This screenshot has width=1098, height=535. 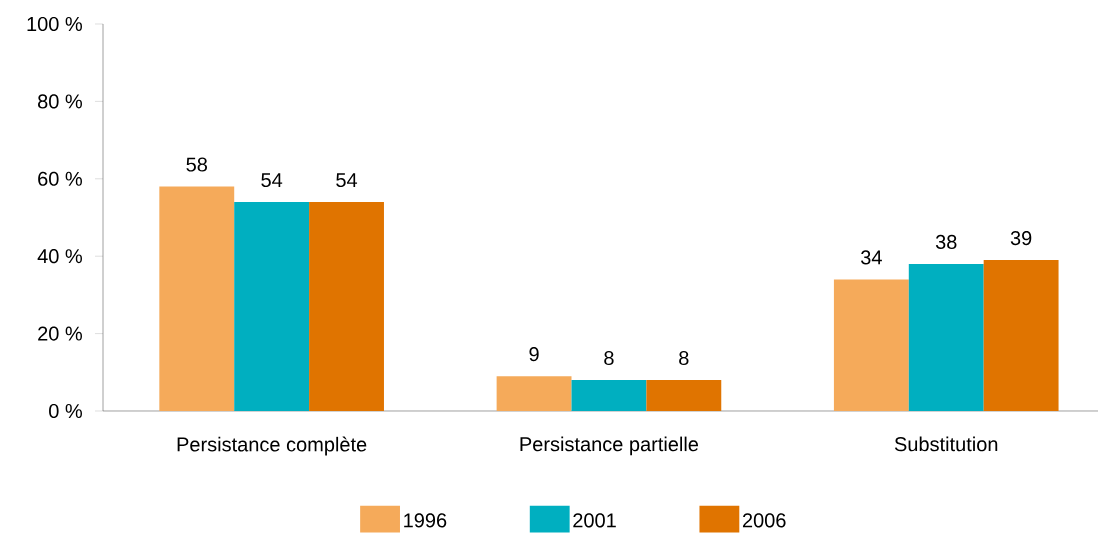 What do you see at coordinates (425, 520) in the screenshot?
I see `legend-label: 1996` at bounding box center [425, 520].